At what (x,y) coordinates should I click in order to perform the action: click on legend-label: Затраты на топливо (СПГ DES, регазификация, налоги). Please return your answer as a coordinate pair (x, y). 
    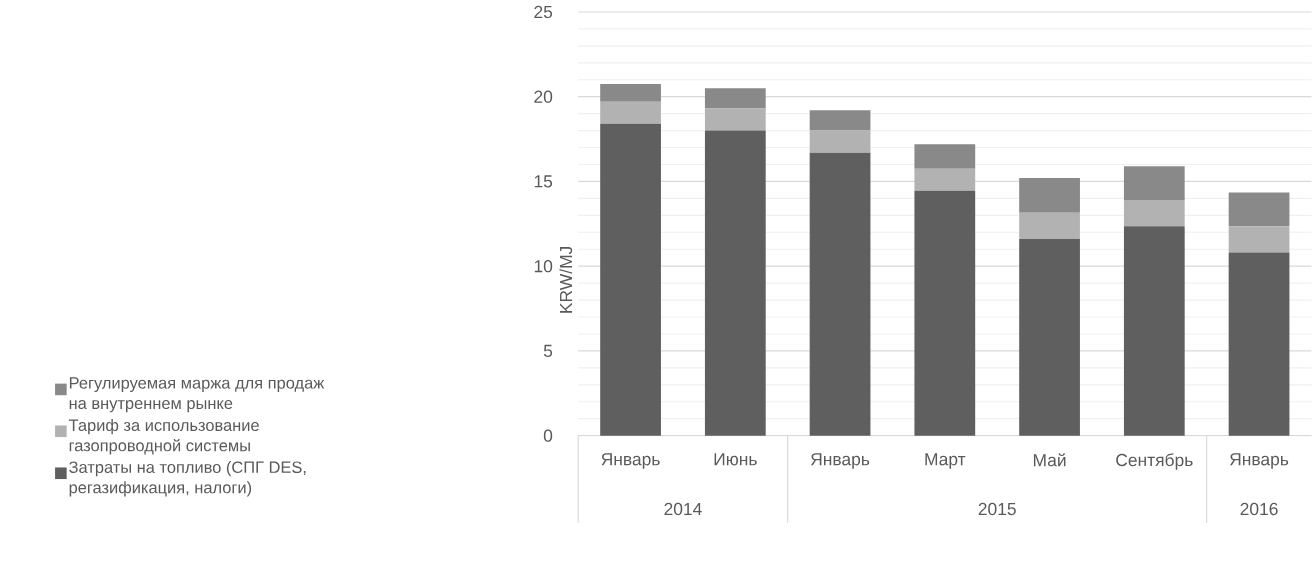
    Looking at the image, I should click on (187, 478).